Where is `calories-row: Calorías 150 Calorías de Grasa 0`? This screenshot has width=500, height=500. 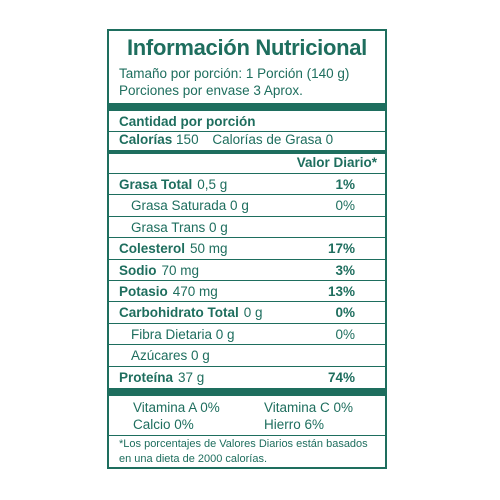 calories-row: Calorías 150 Calorías de Grasa 0 is located at coordinates (226, 139).